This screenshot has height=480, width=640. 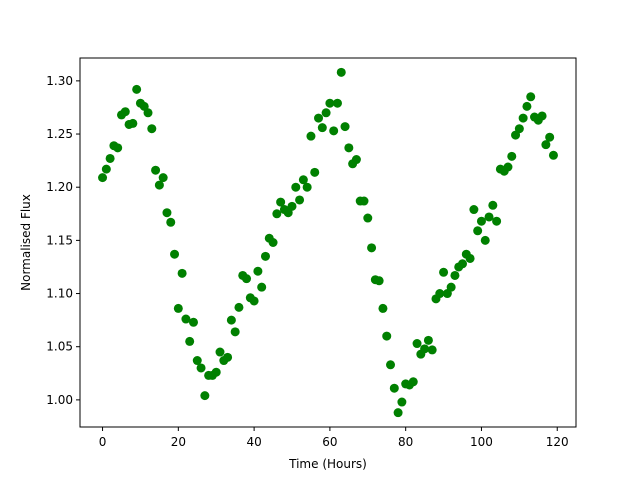 I want to click on x-axis-ticks: 0 20 40 60 80 100 120, so click(x=334, y=438).